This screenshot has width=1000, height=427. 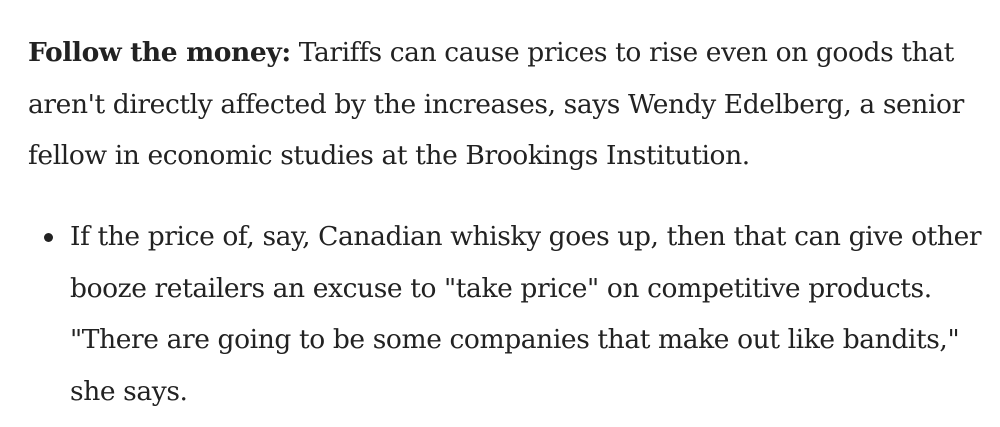 What do you see at coordinates (48, 237) in the screenshot?
I see `bullet-icon` at bounding box center [48, 237].